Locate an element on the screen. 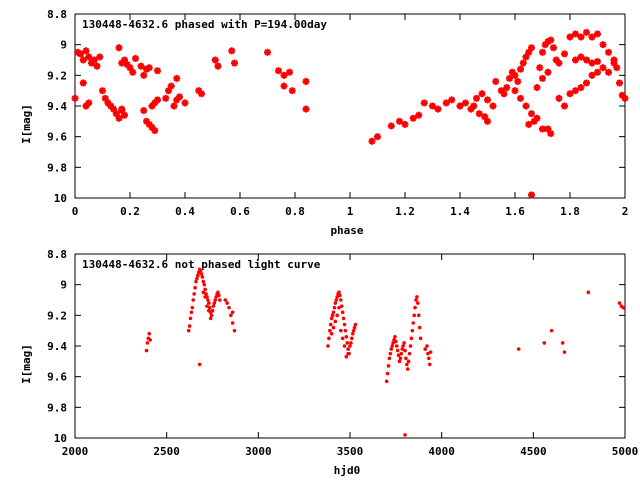 The width and height of the screenshot is (640, 480). unphased-x-tick-label: 5000 is located at coordinates (625, 451).